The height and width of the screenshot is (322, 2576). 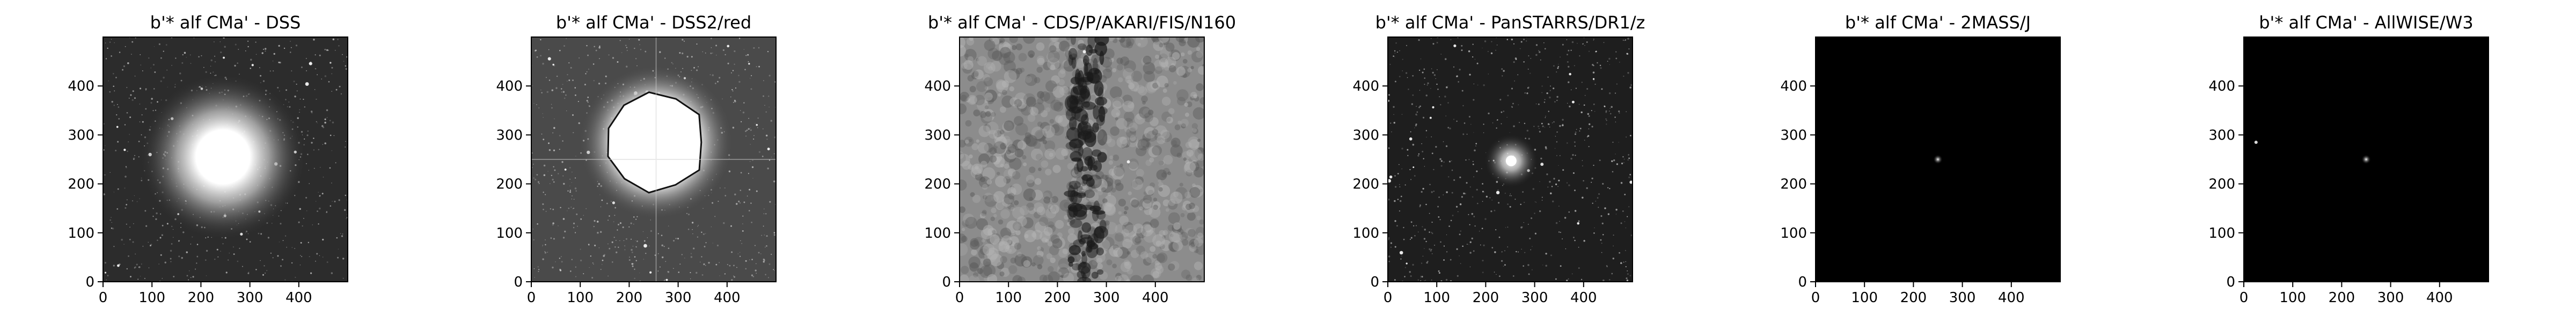 I want to click on diffraction-spikes, so click(x=653, y=159).